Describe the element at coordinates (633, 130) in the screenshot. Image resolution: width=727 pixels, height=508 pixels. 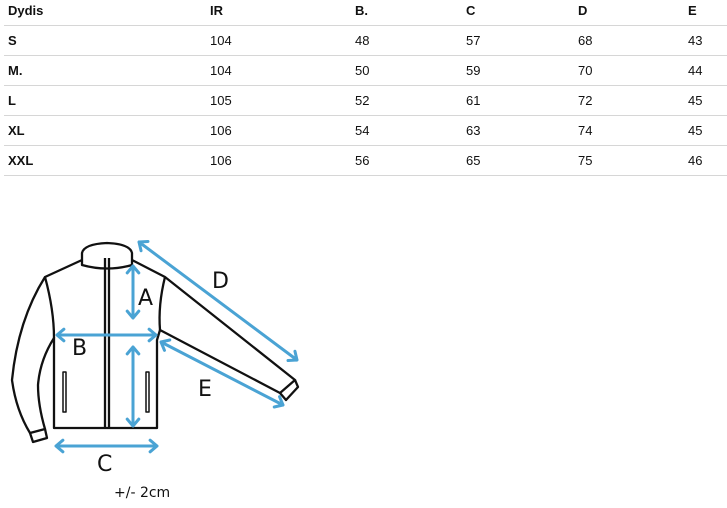
I see `table-cell: 74` at that location.